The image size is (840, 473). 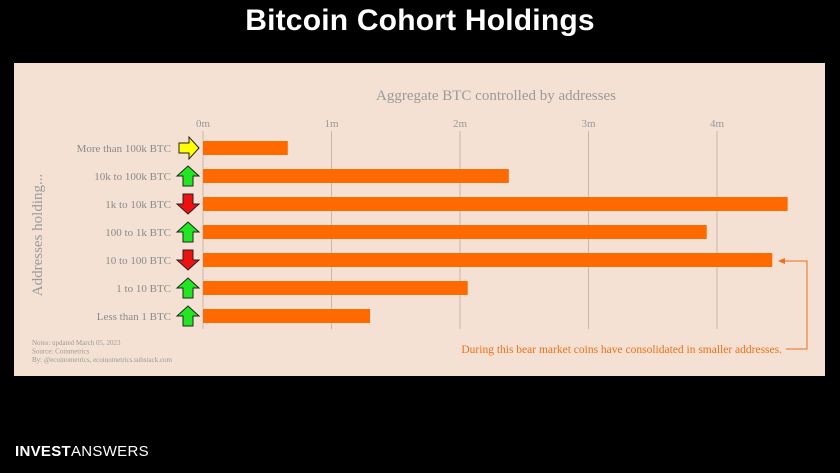 I want to click on brand-light: ANSWERS, so click(x=109, y=451).